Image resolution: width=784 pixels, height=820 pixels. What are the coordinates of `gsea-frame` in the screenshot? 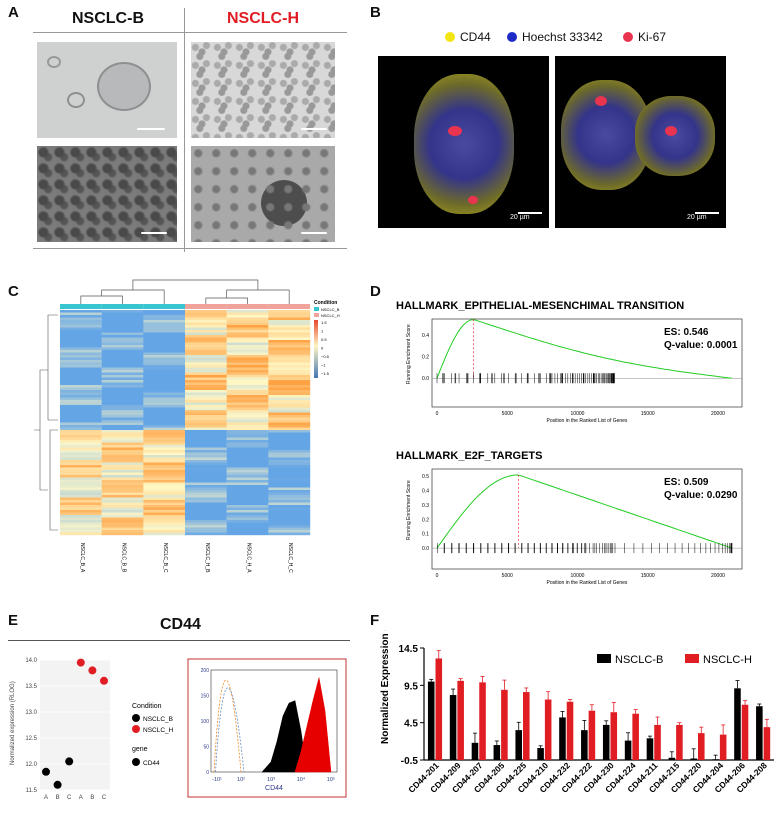 It's located at (587, 363).